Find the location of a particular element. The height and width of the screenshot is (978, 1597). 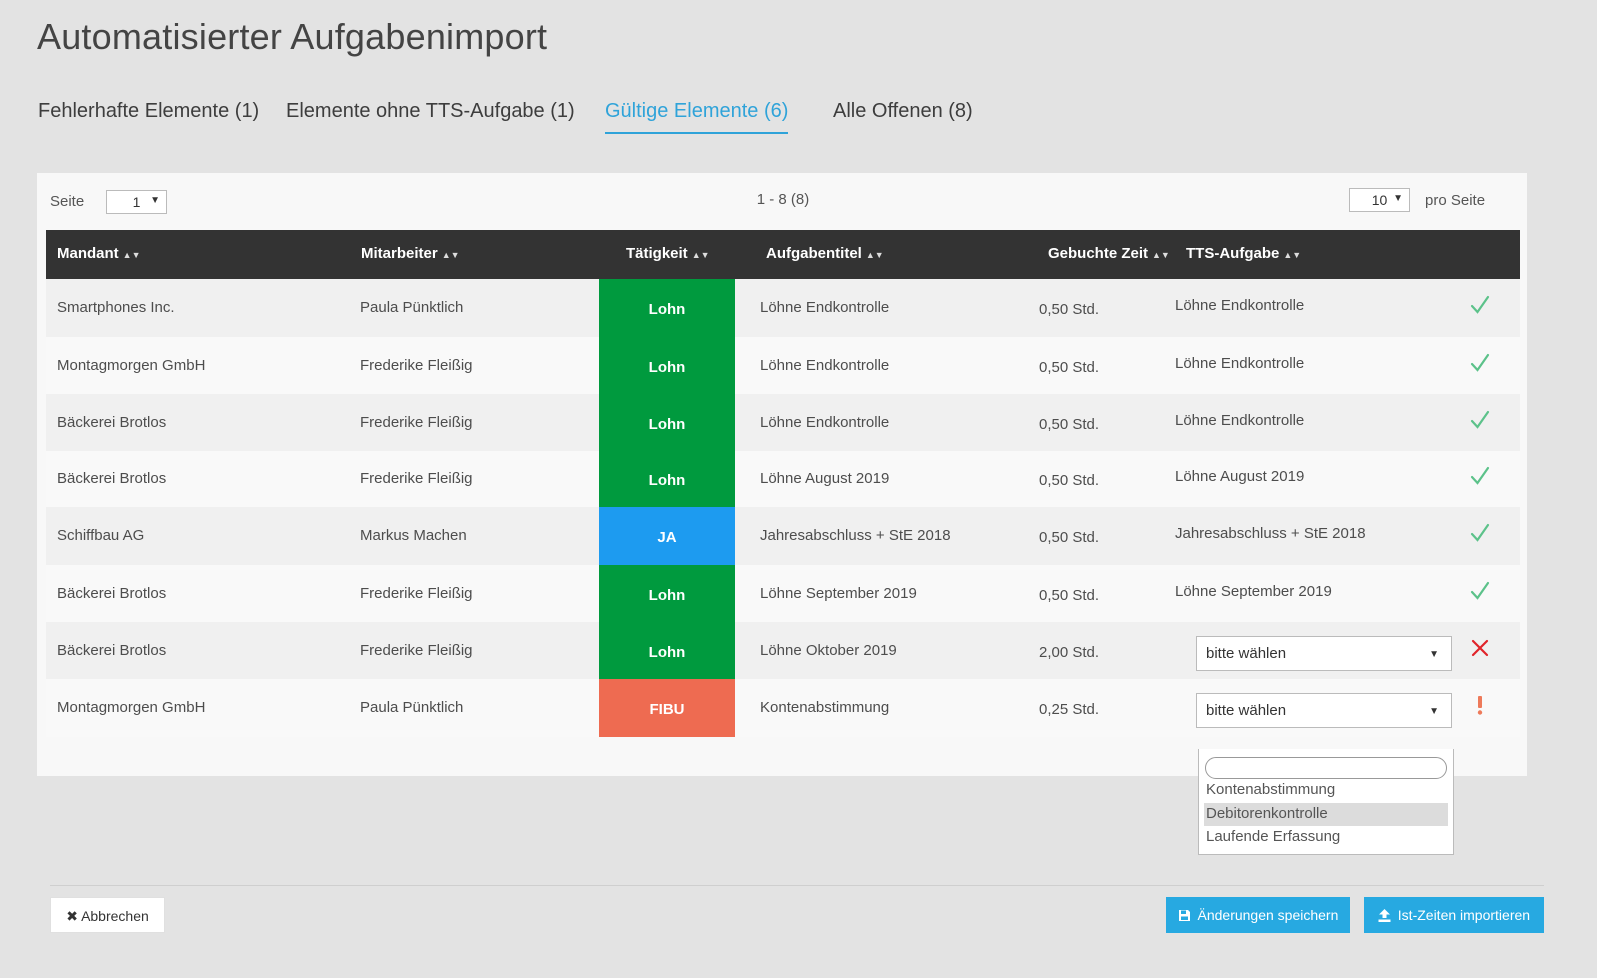

tts-select-value: bitte wählen is located at coordinates (1246, 653).